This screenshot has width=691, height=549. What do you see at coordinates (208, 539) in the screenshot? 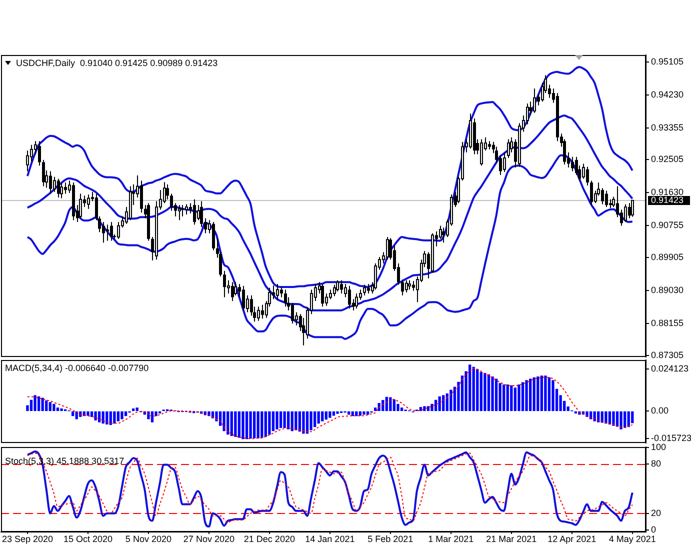
I see `x-tick-label: 27 Nov 2020` at bounding box center [208, 539].